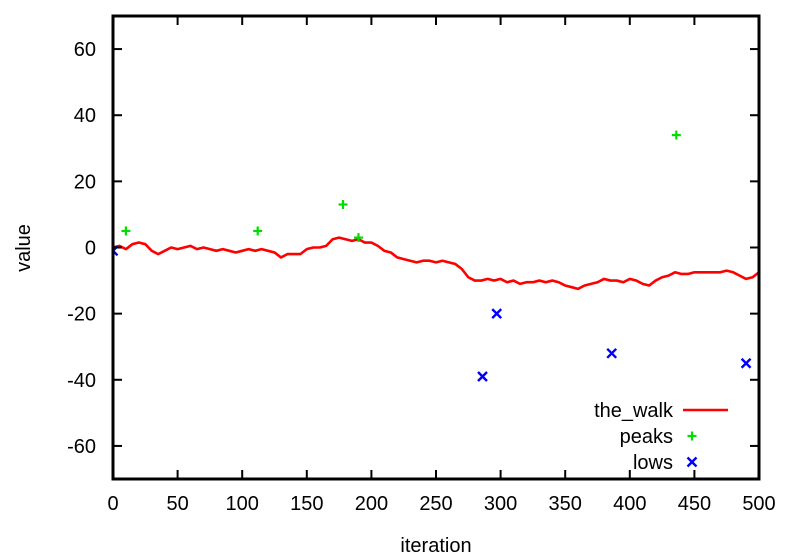 The width and height of the screenshot is (789, 558). I want to click on x-tick-label-6: 300, so click(500, 504).